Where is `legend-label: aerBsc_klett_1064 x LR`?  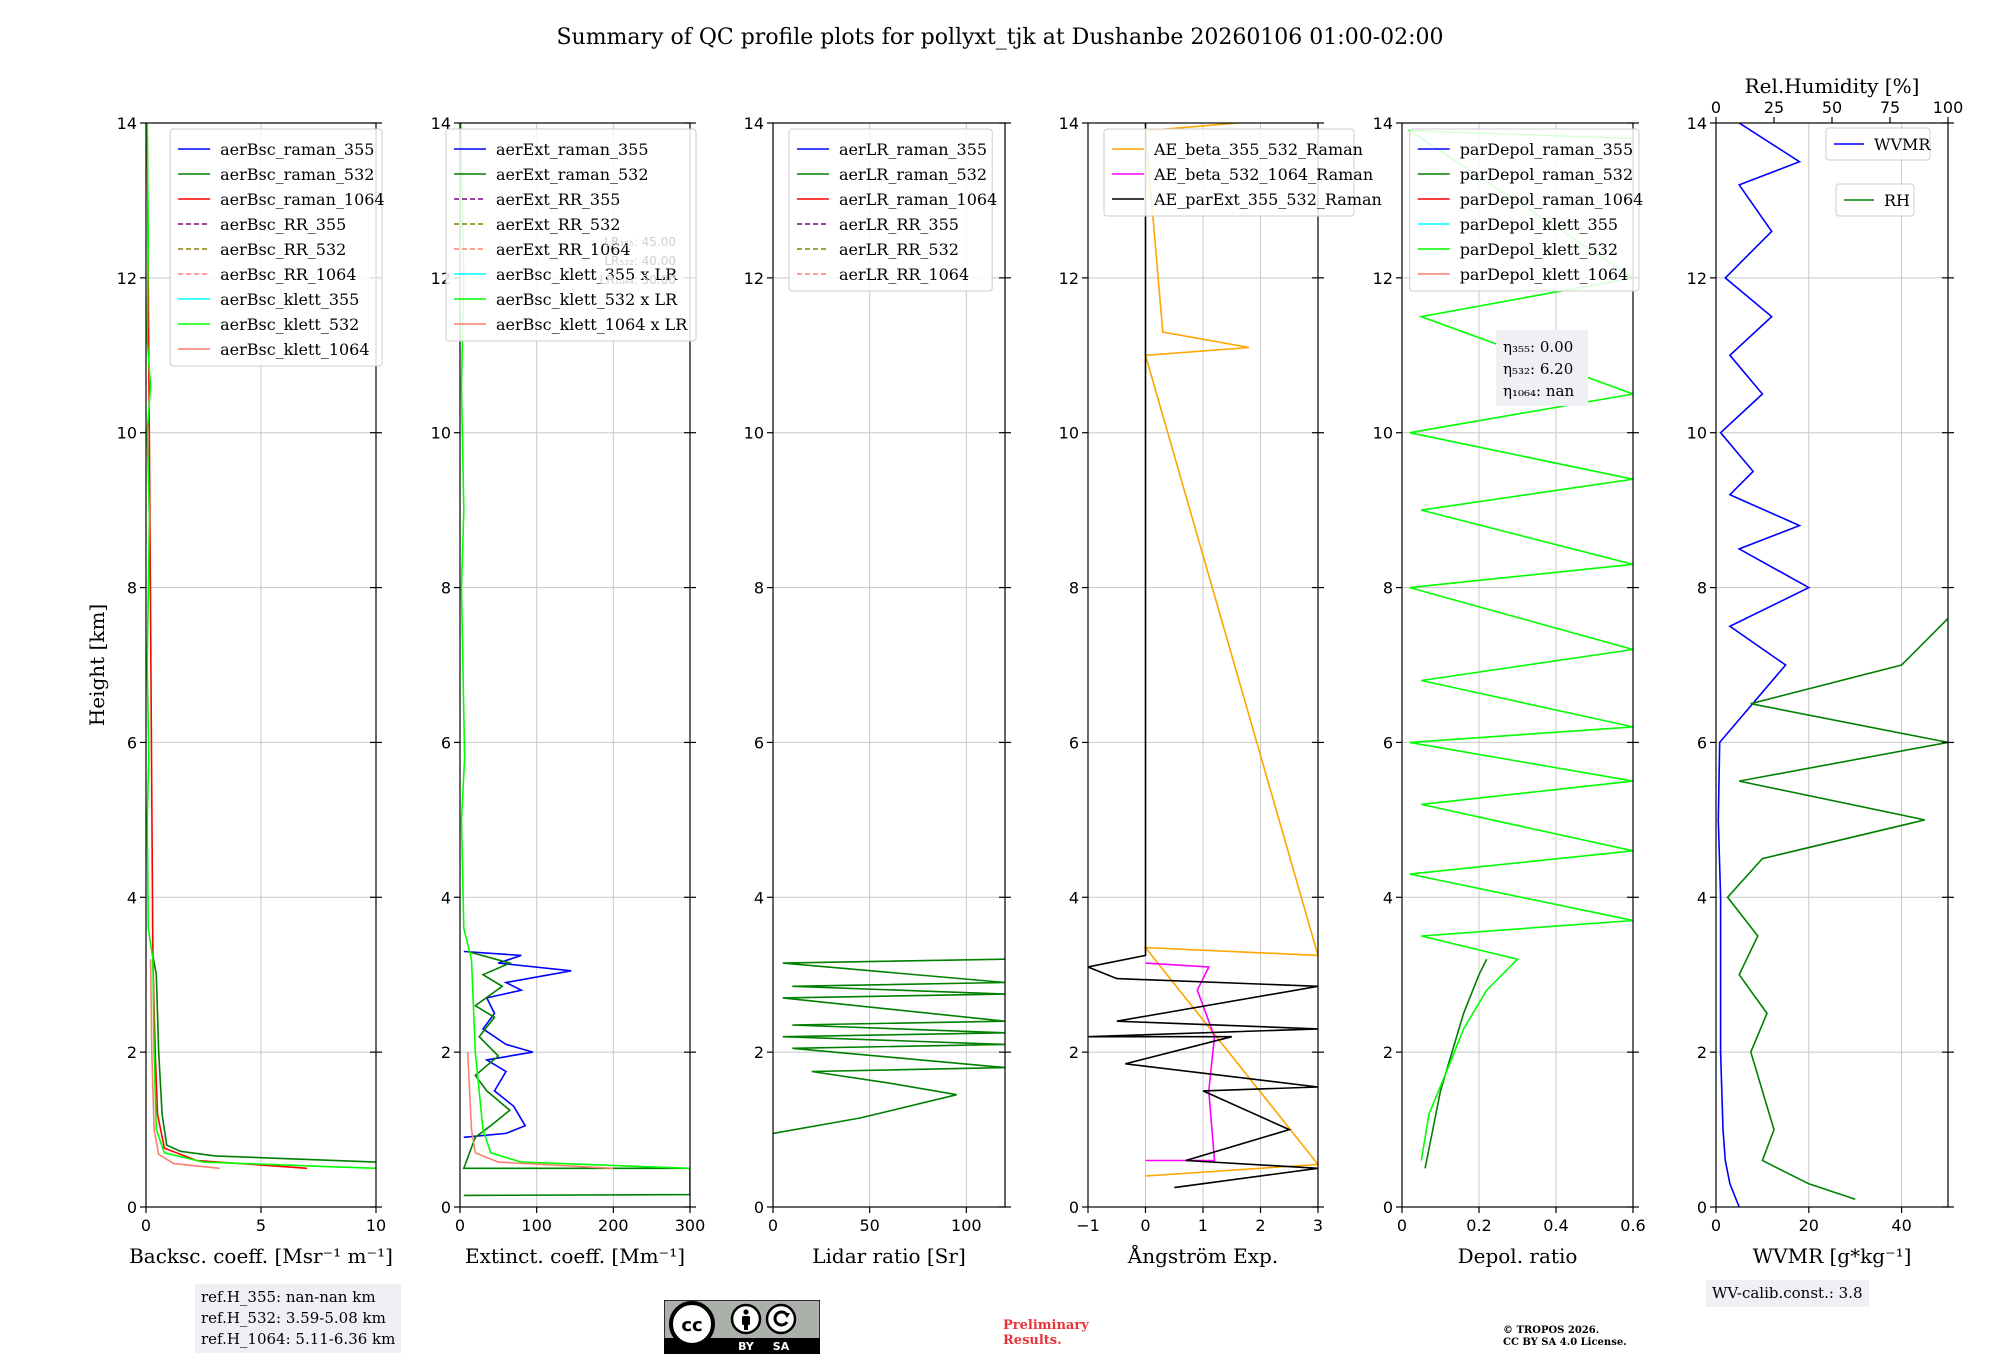 legend-label: aerBsc_klett_1064 x LR is located at coordinates (592, 324).